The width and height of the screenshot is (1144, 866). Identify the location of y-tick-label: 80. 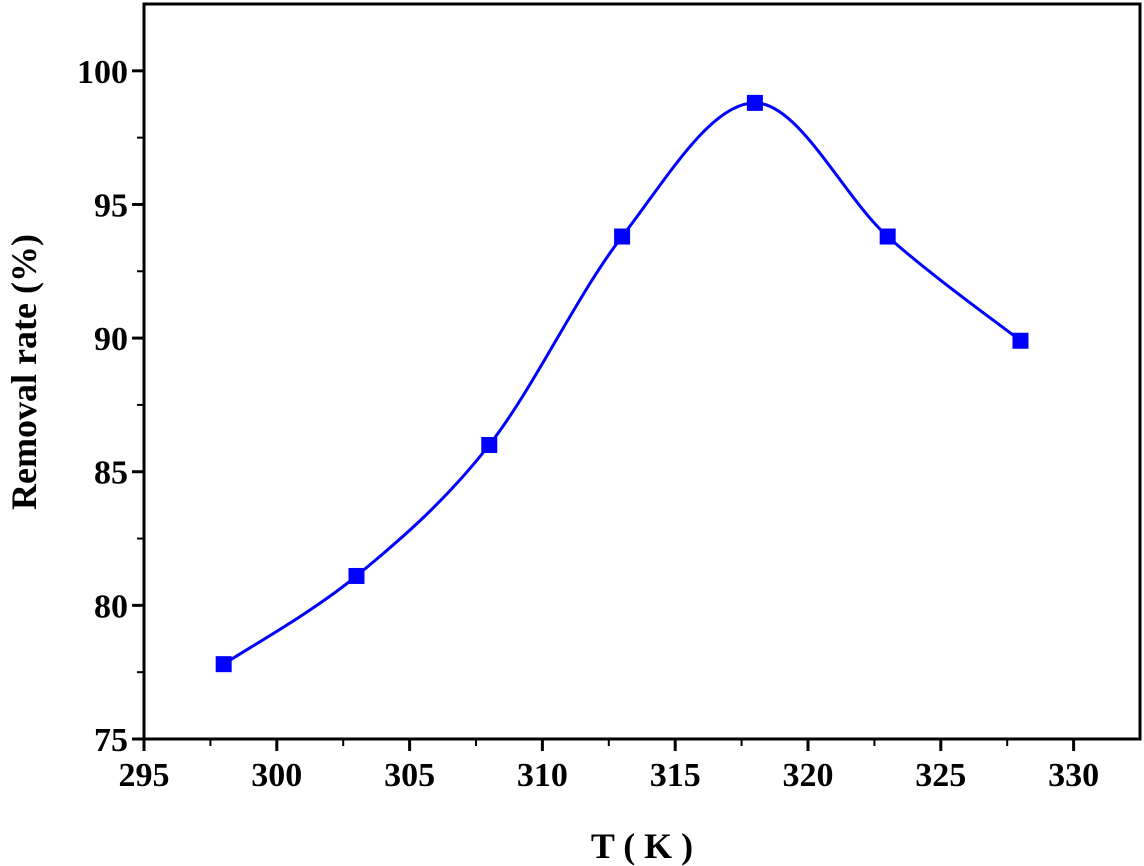
(111, 606).